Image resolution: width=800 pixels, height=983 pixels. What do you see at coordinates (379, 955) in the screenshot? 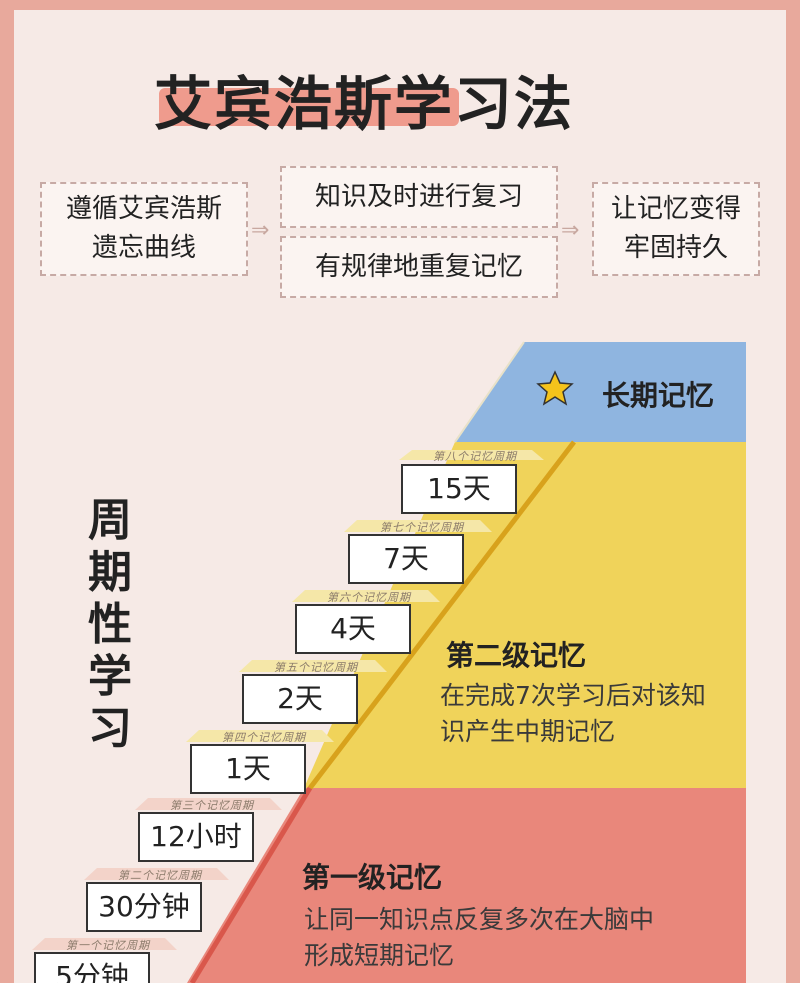
I see `level1-desc-line2: 形成短期记忆` at bounding box center [379, 955].